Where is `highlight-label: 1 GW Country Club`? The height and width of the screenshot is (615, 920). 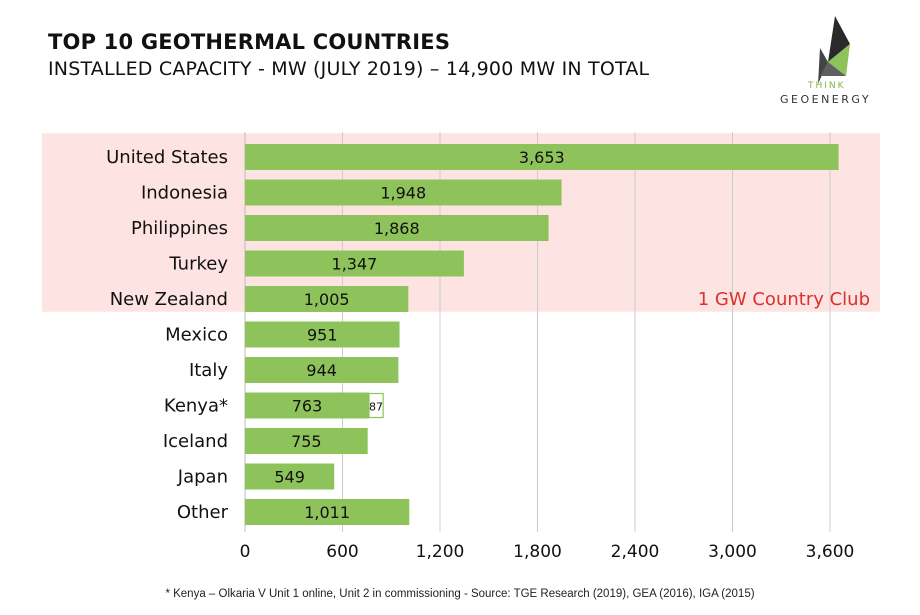 highlight-label: 1 GW Country Club is located at coordinates (784, 299).